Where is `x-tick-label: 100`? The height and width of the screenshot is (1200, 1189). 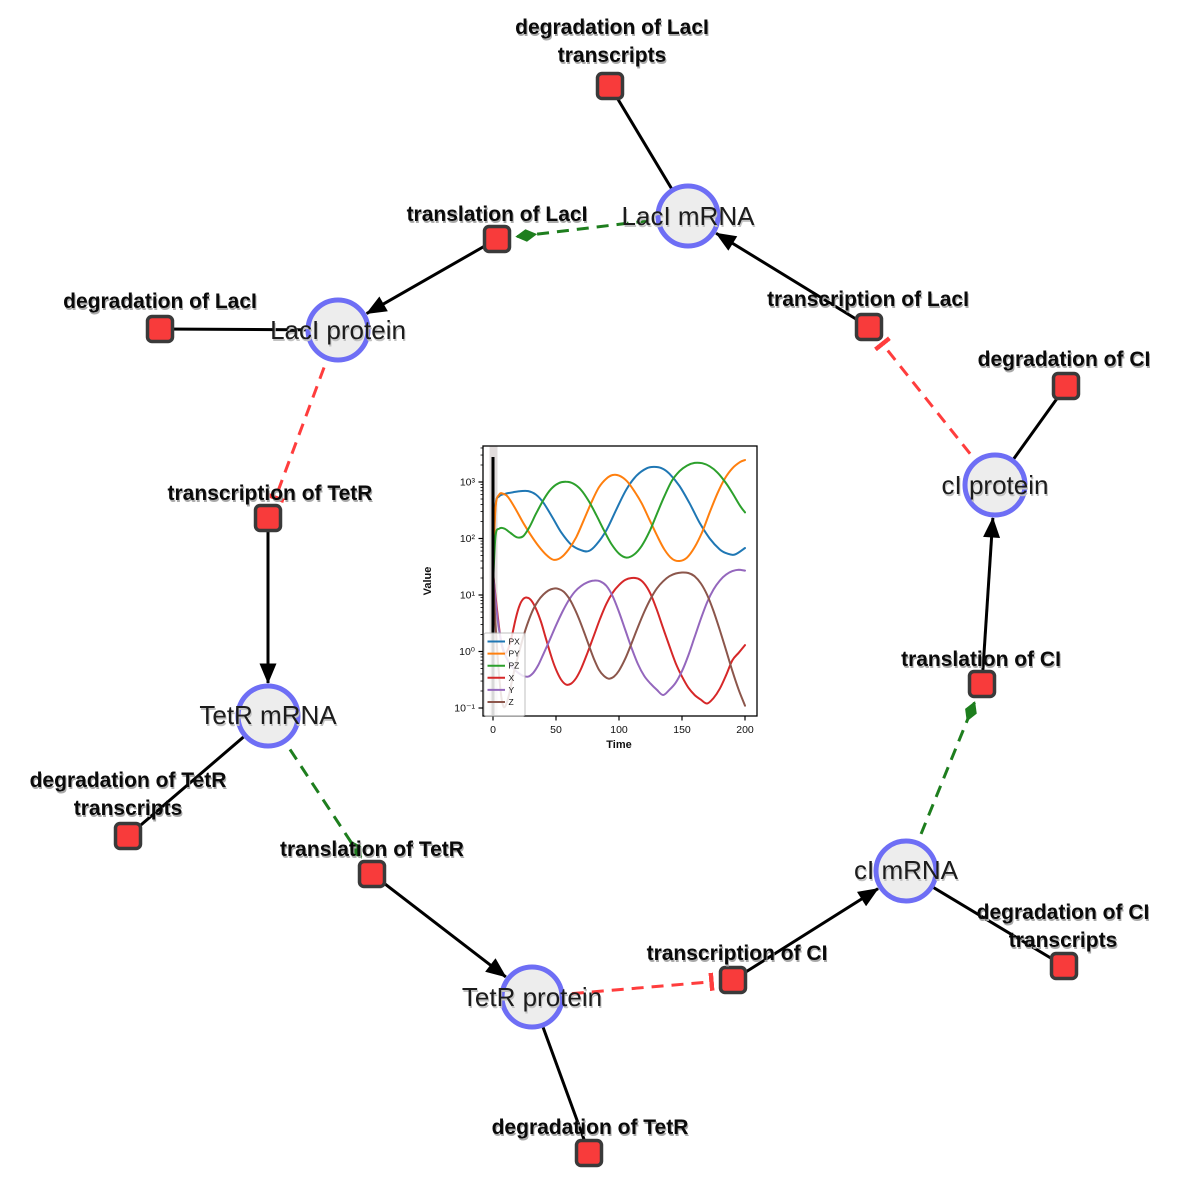 x-tick-label: 100 is located at coordinates (619, 730).